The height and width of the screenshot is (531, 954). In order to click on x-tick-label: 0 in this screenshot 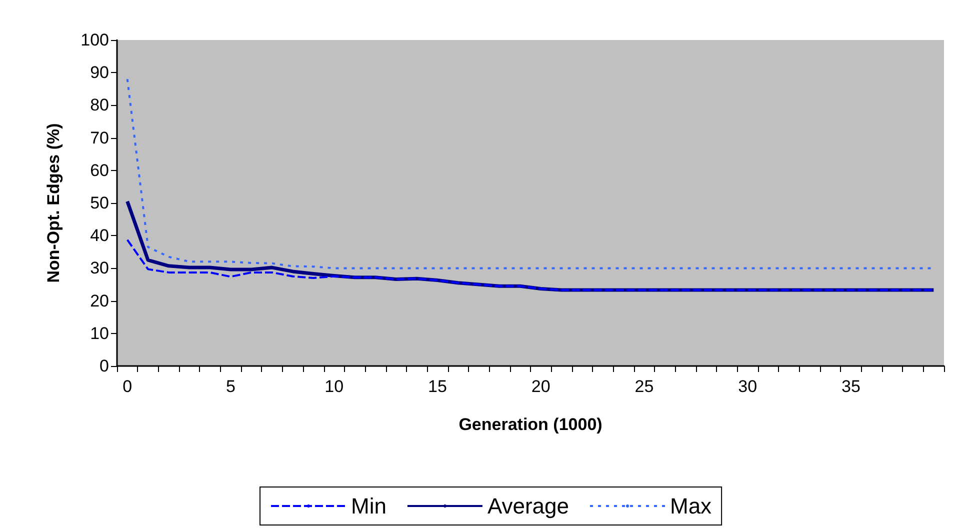, I will do `click(127, 386)`.